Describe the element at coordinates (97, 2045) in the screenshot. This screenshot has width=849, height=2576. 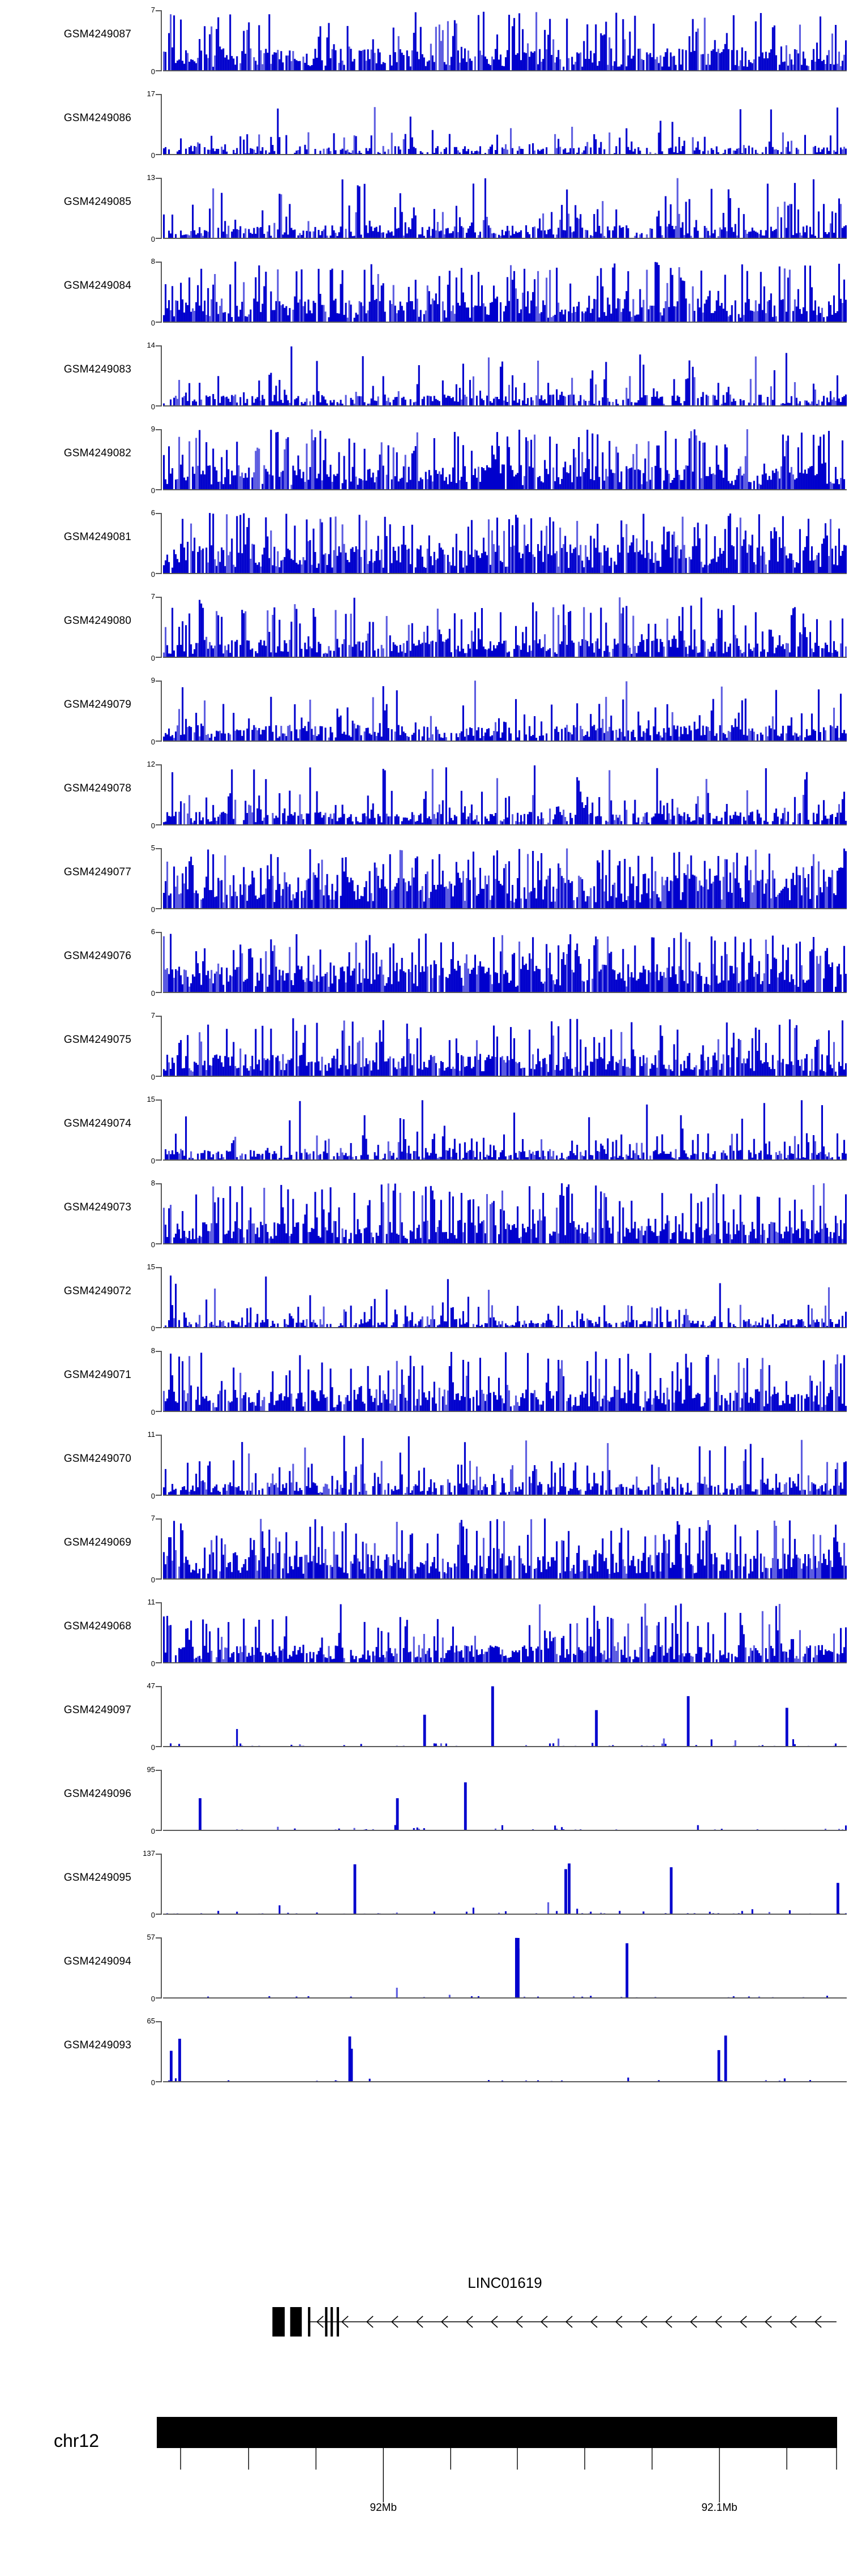
I see `track-sample-label: GSM4249093` at that location.